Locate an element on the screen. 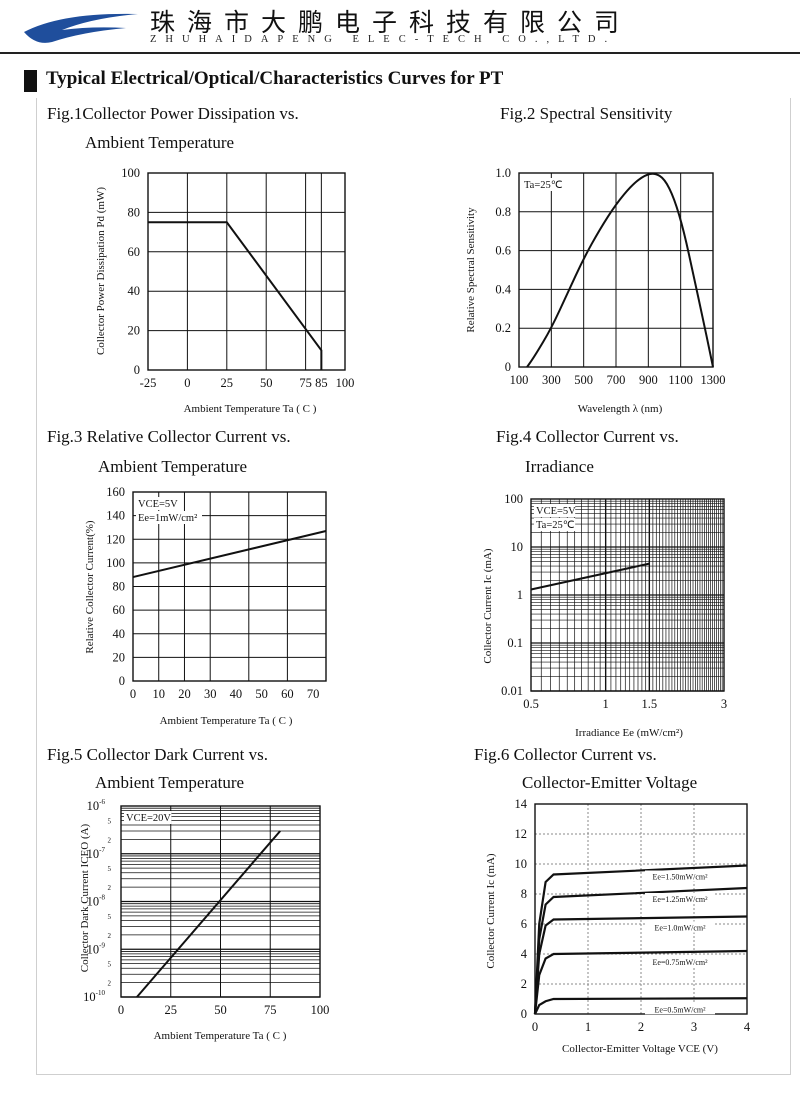 This screenshot has width=800, height=1109. fig5-ytick-label: 10-6 is located at coordinates (96, 805).